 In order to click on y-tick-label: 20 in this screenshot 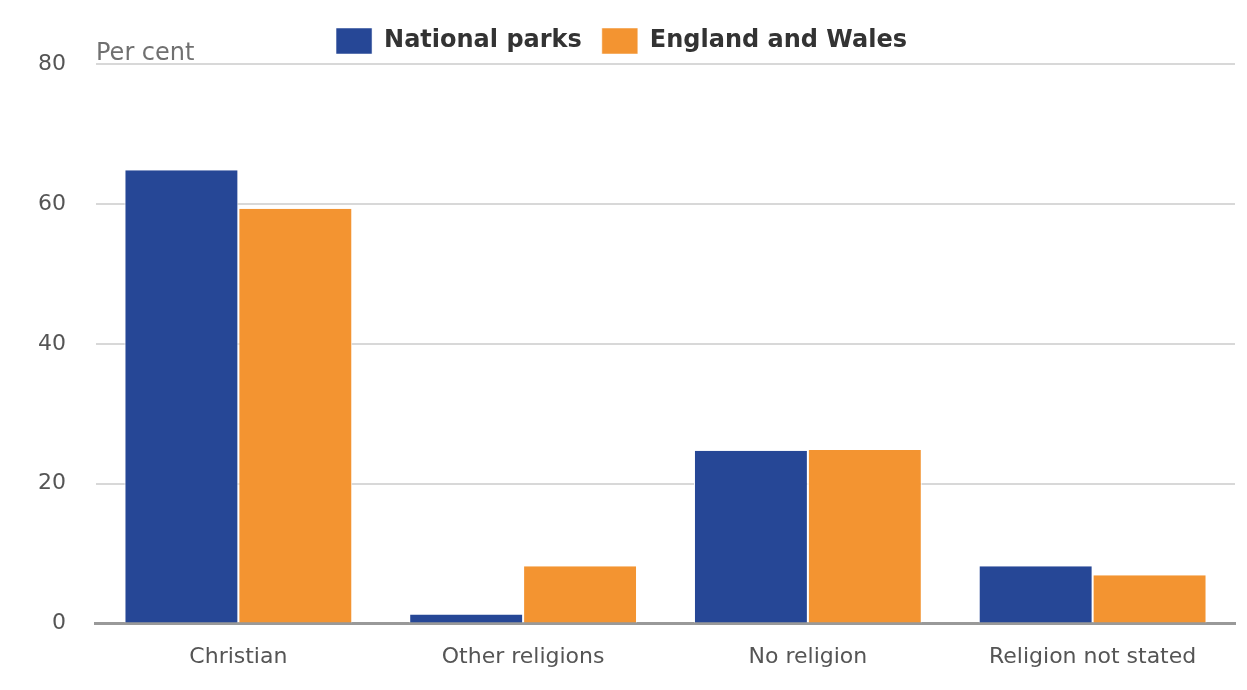, I will do `click(51, 482)`.